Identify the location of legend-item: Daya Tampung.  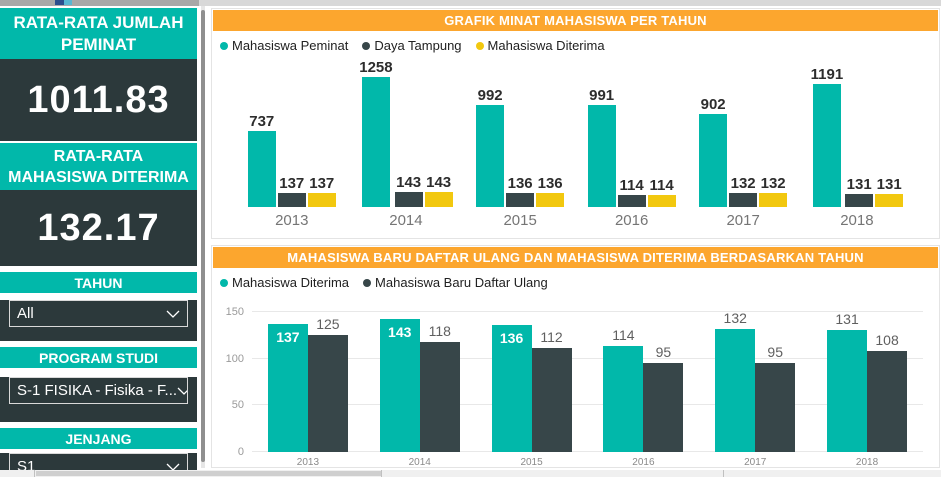
(412, 45).